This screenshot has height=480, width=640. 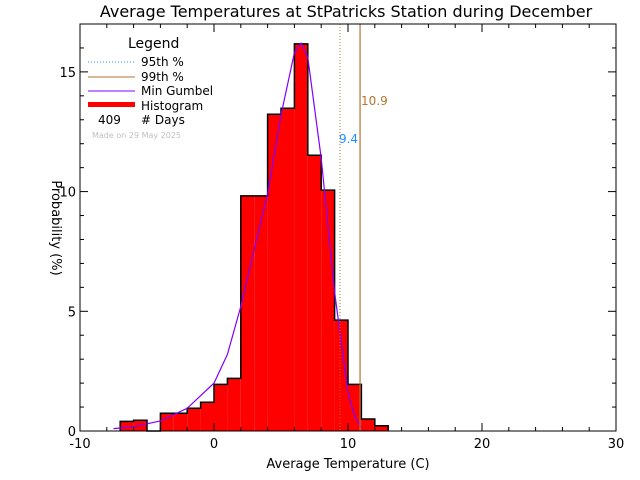 What do you see at coordinates (162, 77) in the screenshot?
I see `legend-99th-label: 99th %` at bounding box center [162, 77].